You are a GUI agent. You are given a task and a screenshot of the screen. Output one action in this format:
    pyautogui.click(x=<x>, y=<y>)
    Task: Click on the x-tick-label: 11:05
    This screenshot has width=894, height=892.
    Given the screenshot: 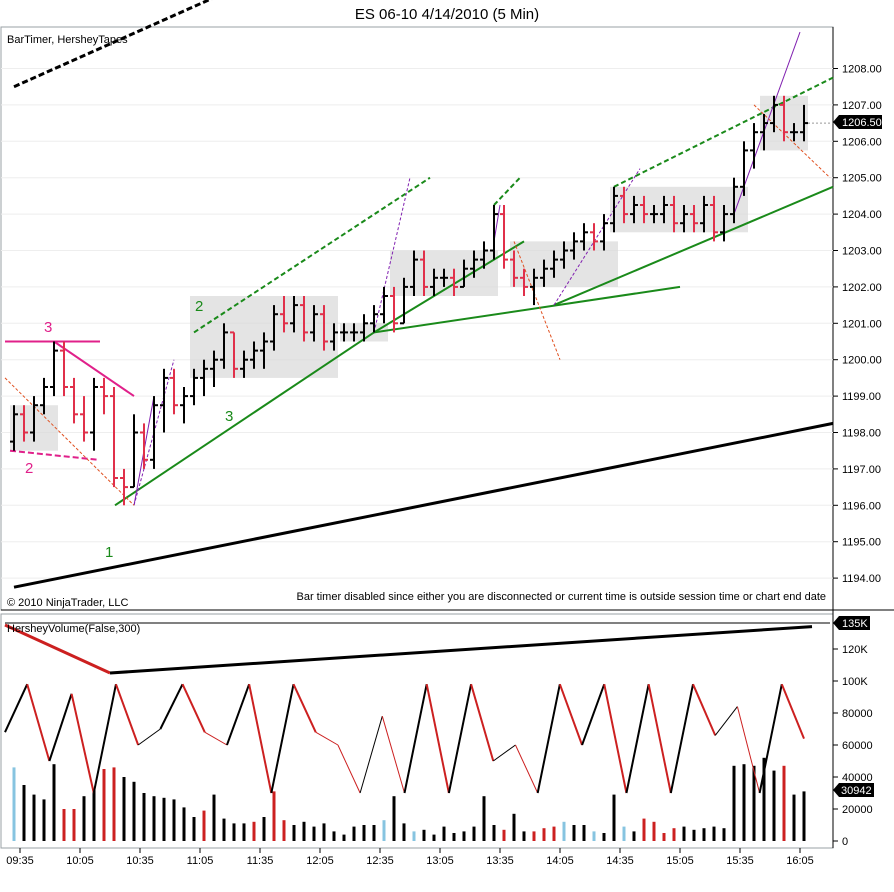 What is the action you would take?
    pyautogui.click(x=200, y=861)
    